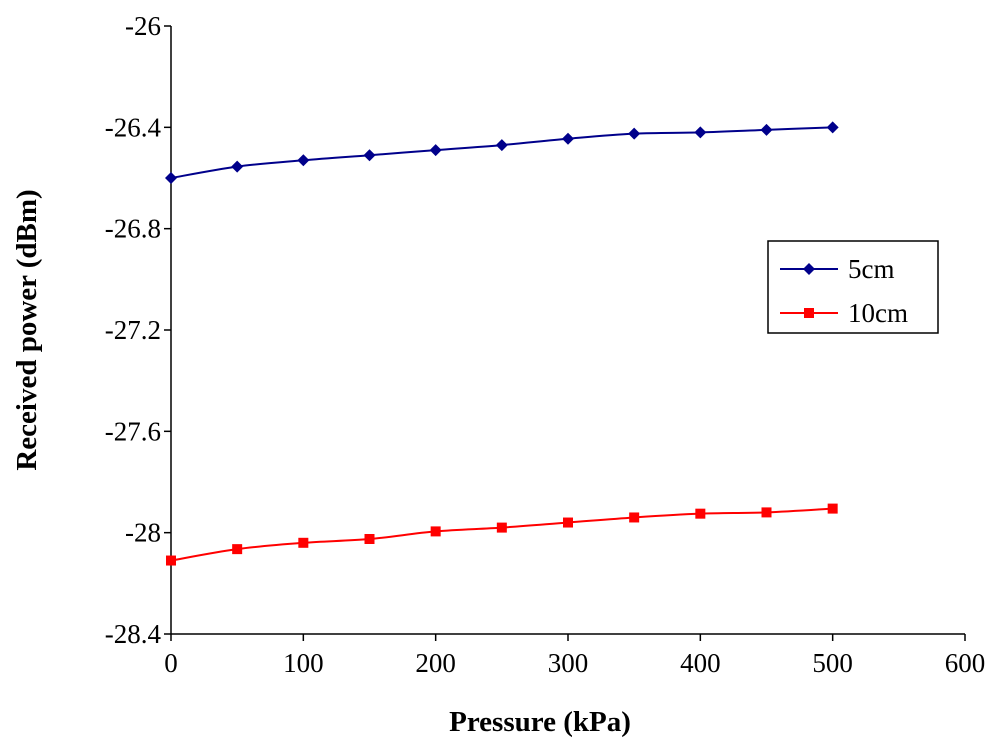 This screenshot has height=752, width=1000. What do you see at coordinates (435, 663) in the screenshot?
I see `x-tick-label: 200` at bounding box center [435, 663].